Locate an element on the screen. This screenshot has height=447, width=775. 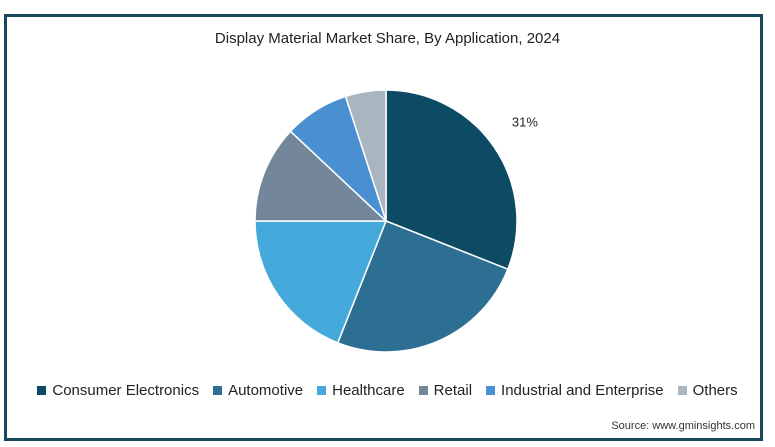
legend-label: Automotive is located at coordinates (266, 390).